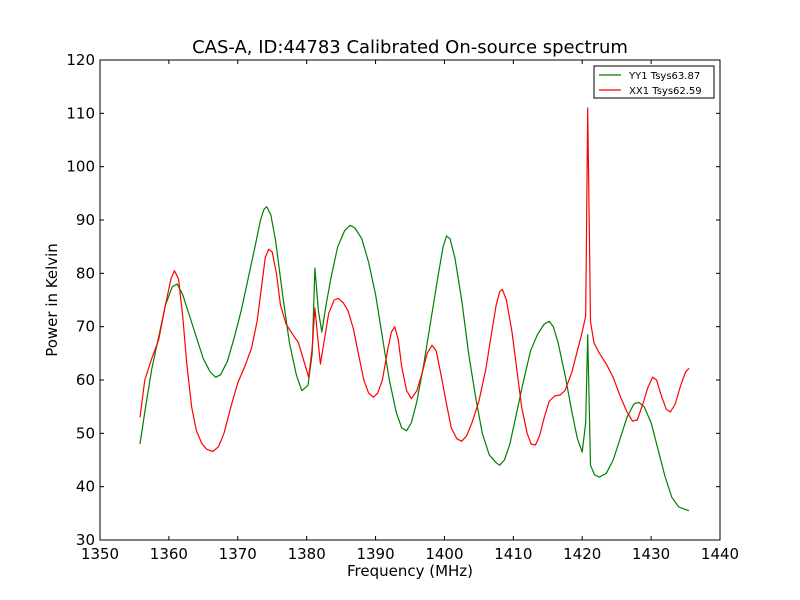 The image size is (800, 600). I want to click on legend-box, so click(654, 82).